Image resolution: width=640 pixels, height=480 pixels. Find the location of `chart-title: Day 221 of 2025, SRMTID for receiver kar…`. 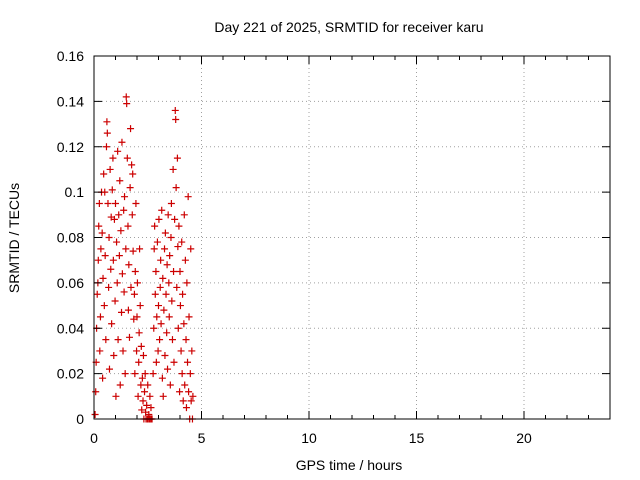

chart-title: Day 221 of 2025, SRMTID for receiver kar… is located at coordinates (348, 27).